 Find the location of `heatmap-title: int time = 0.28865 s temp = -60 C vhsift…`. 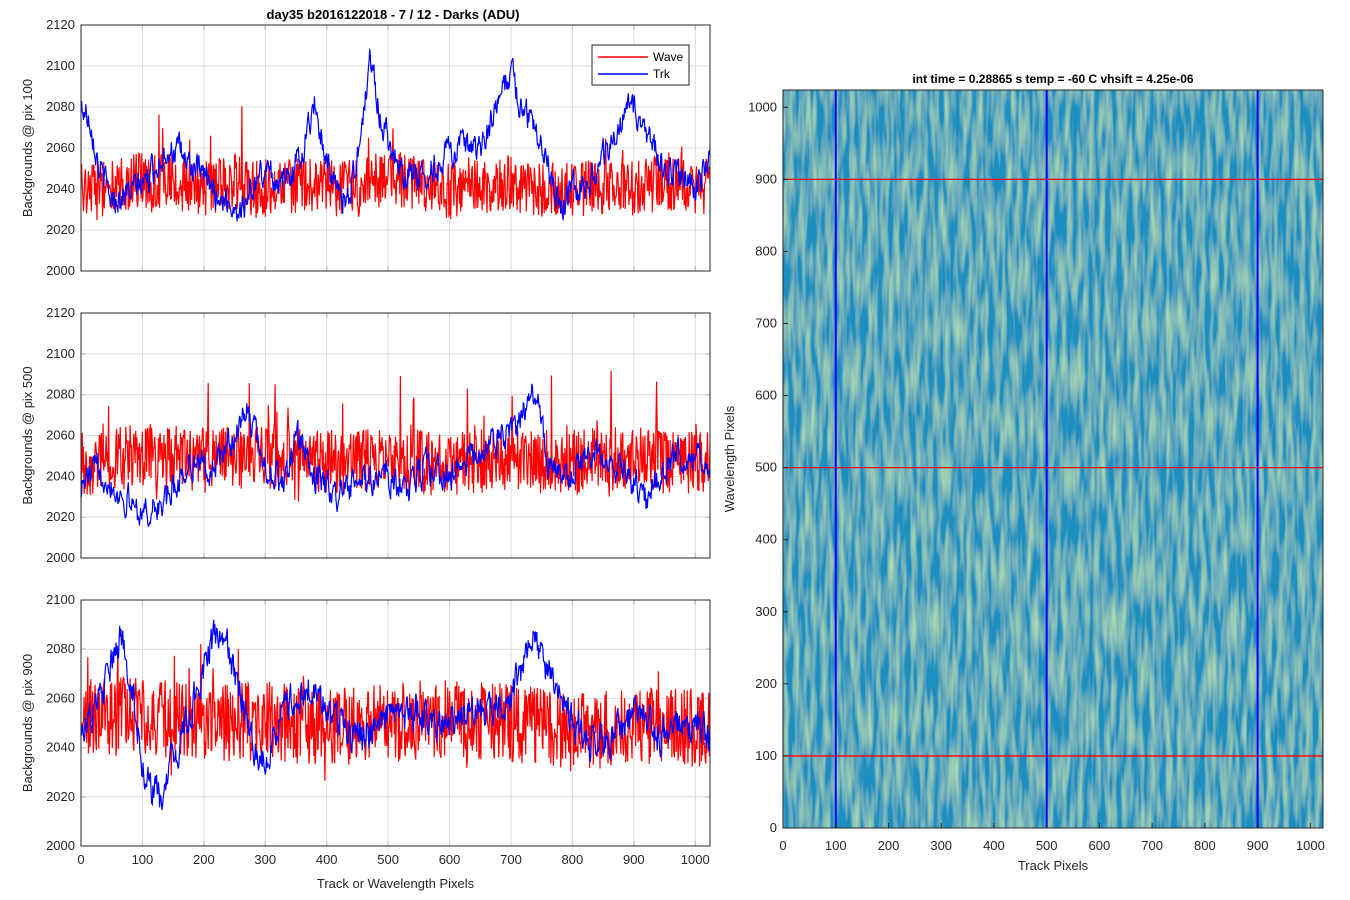

heatmap-title: int time = 0.28865 s temp = -60 C vhsift… is located at coordinates (1052, 79).